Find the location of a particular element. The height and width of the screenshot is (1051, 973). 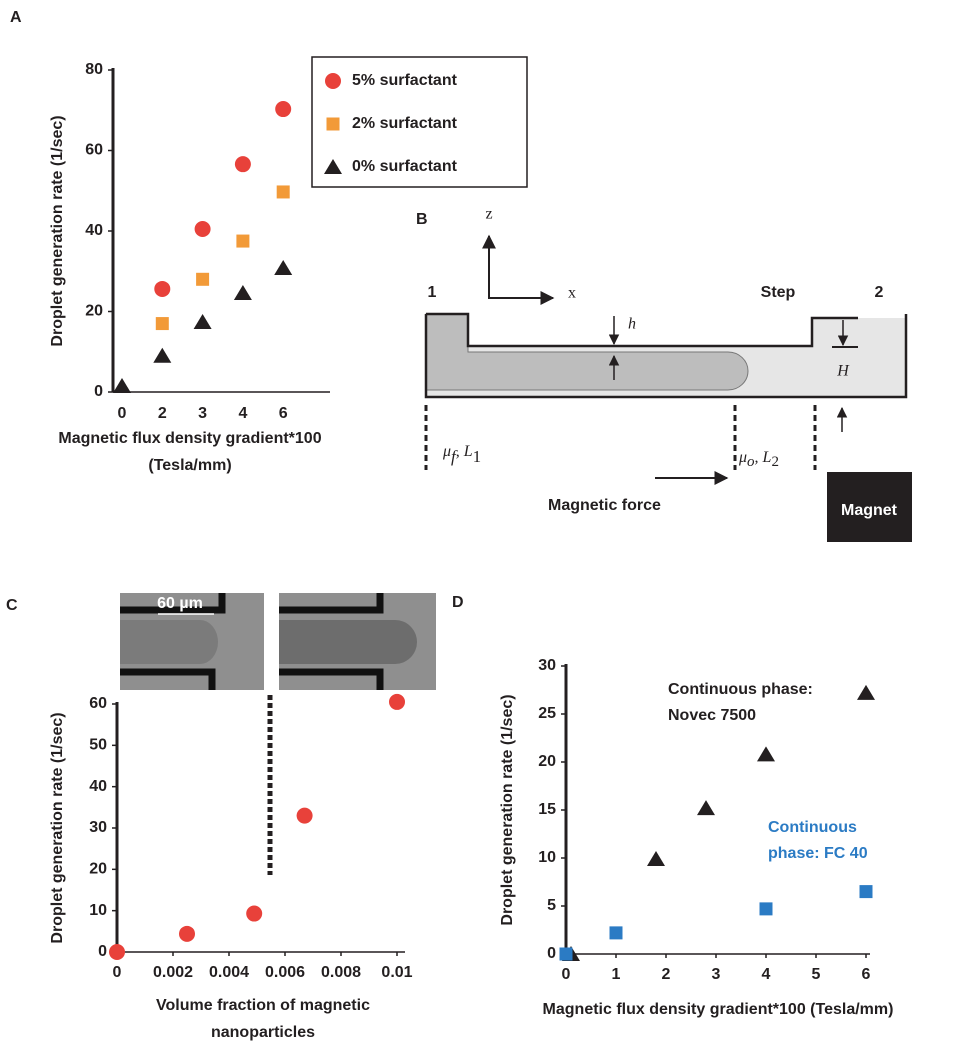

legend-label: 2% surfactant is located at coordinates (405, 123).